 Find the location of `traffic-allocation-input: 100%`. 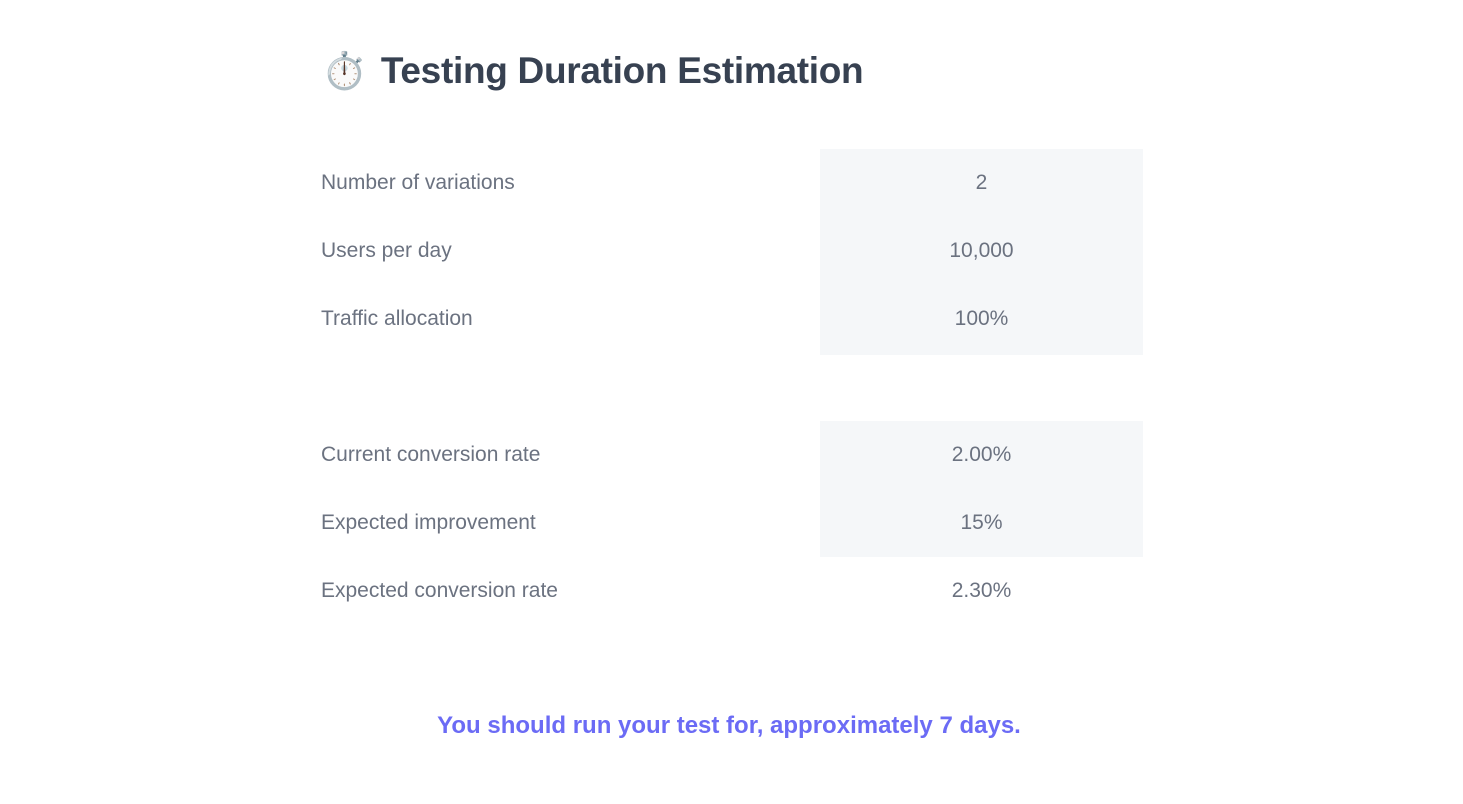

traffic-allocation-input: 100% is located at coordinates (981, 318).